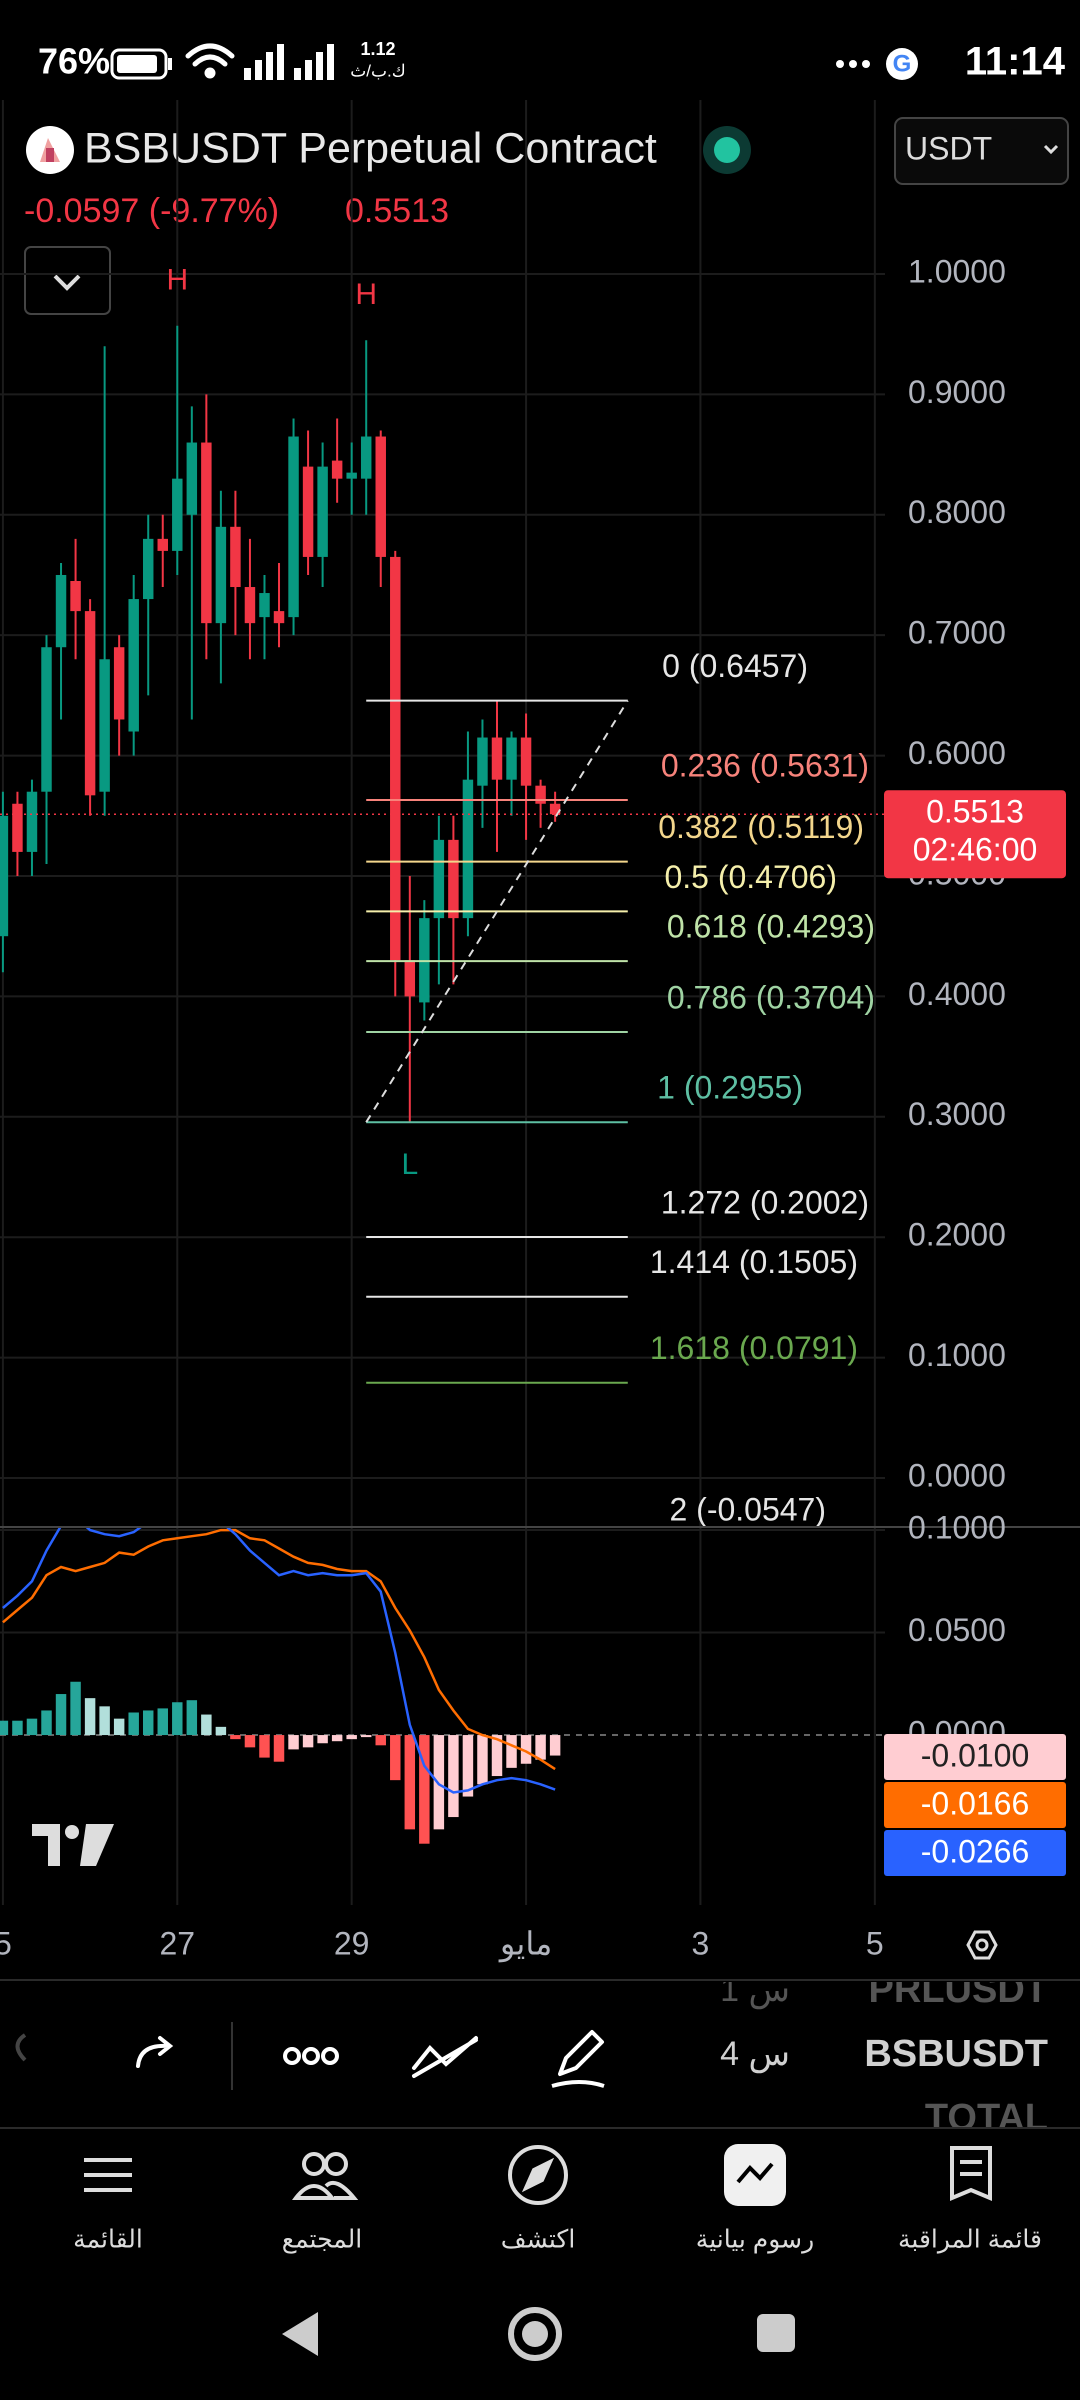  What do you see at coordinates (747, 1509) in the screenshot?
I see `fib-level-label: 2 (-0.0547)` at bounding box center [747, 1509].